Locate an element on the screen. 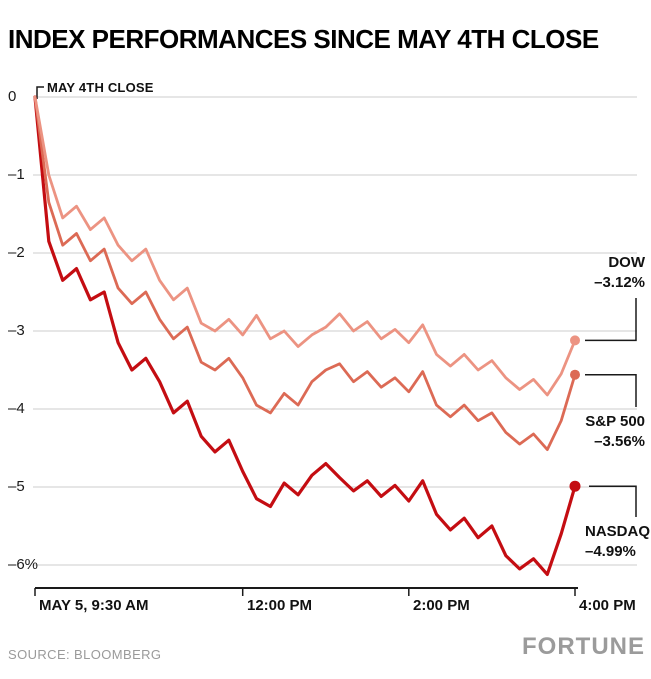 The width and height of the screenshot is (651, 679). source-credit: SOURCE: BLOOMBERG is located at coordinates (85, 654).